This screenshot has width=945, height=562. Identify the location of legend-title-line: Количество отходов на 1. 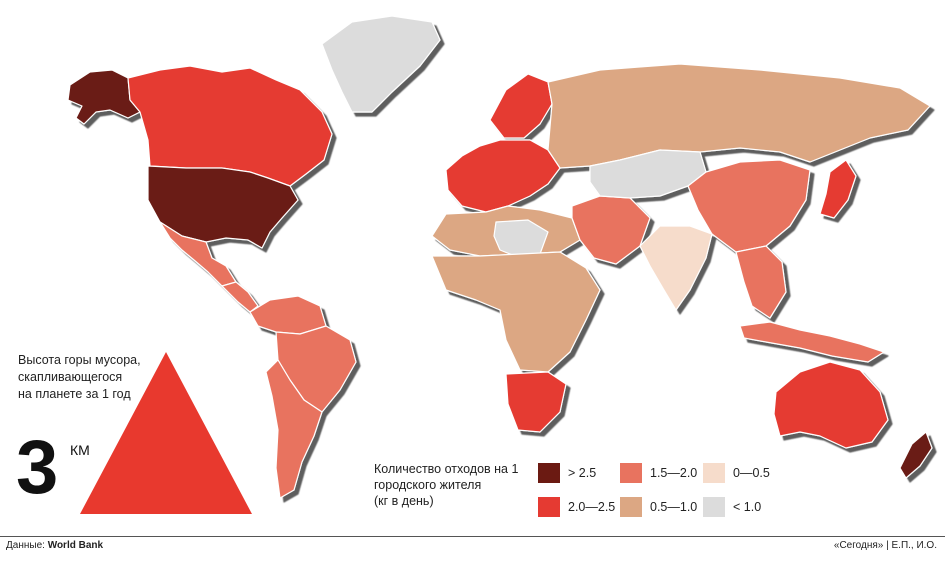
(446, 469).